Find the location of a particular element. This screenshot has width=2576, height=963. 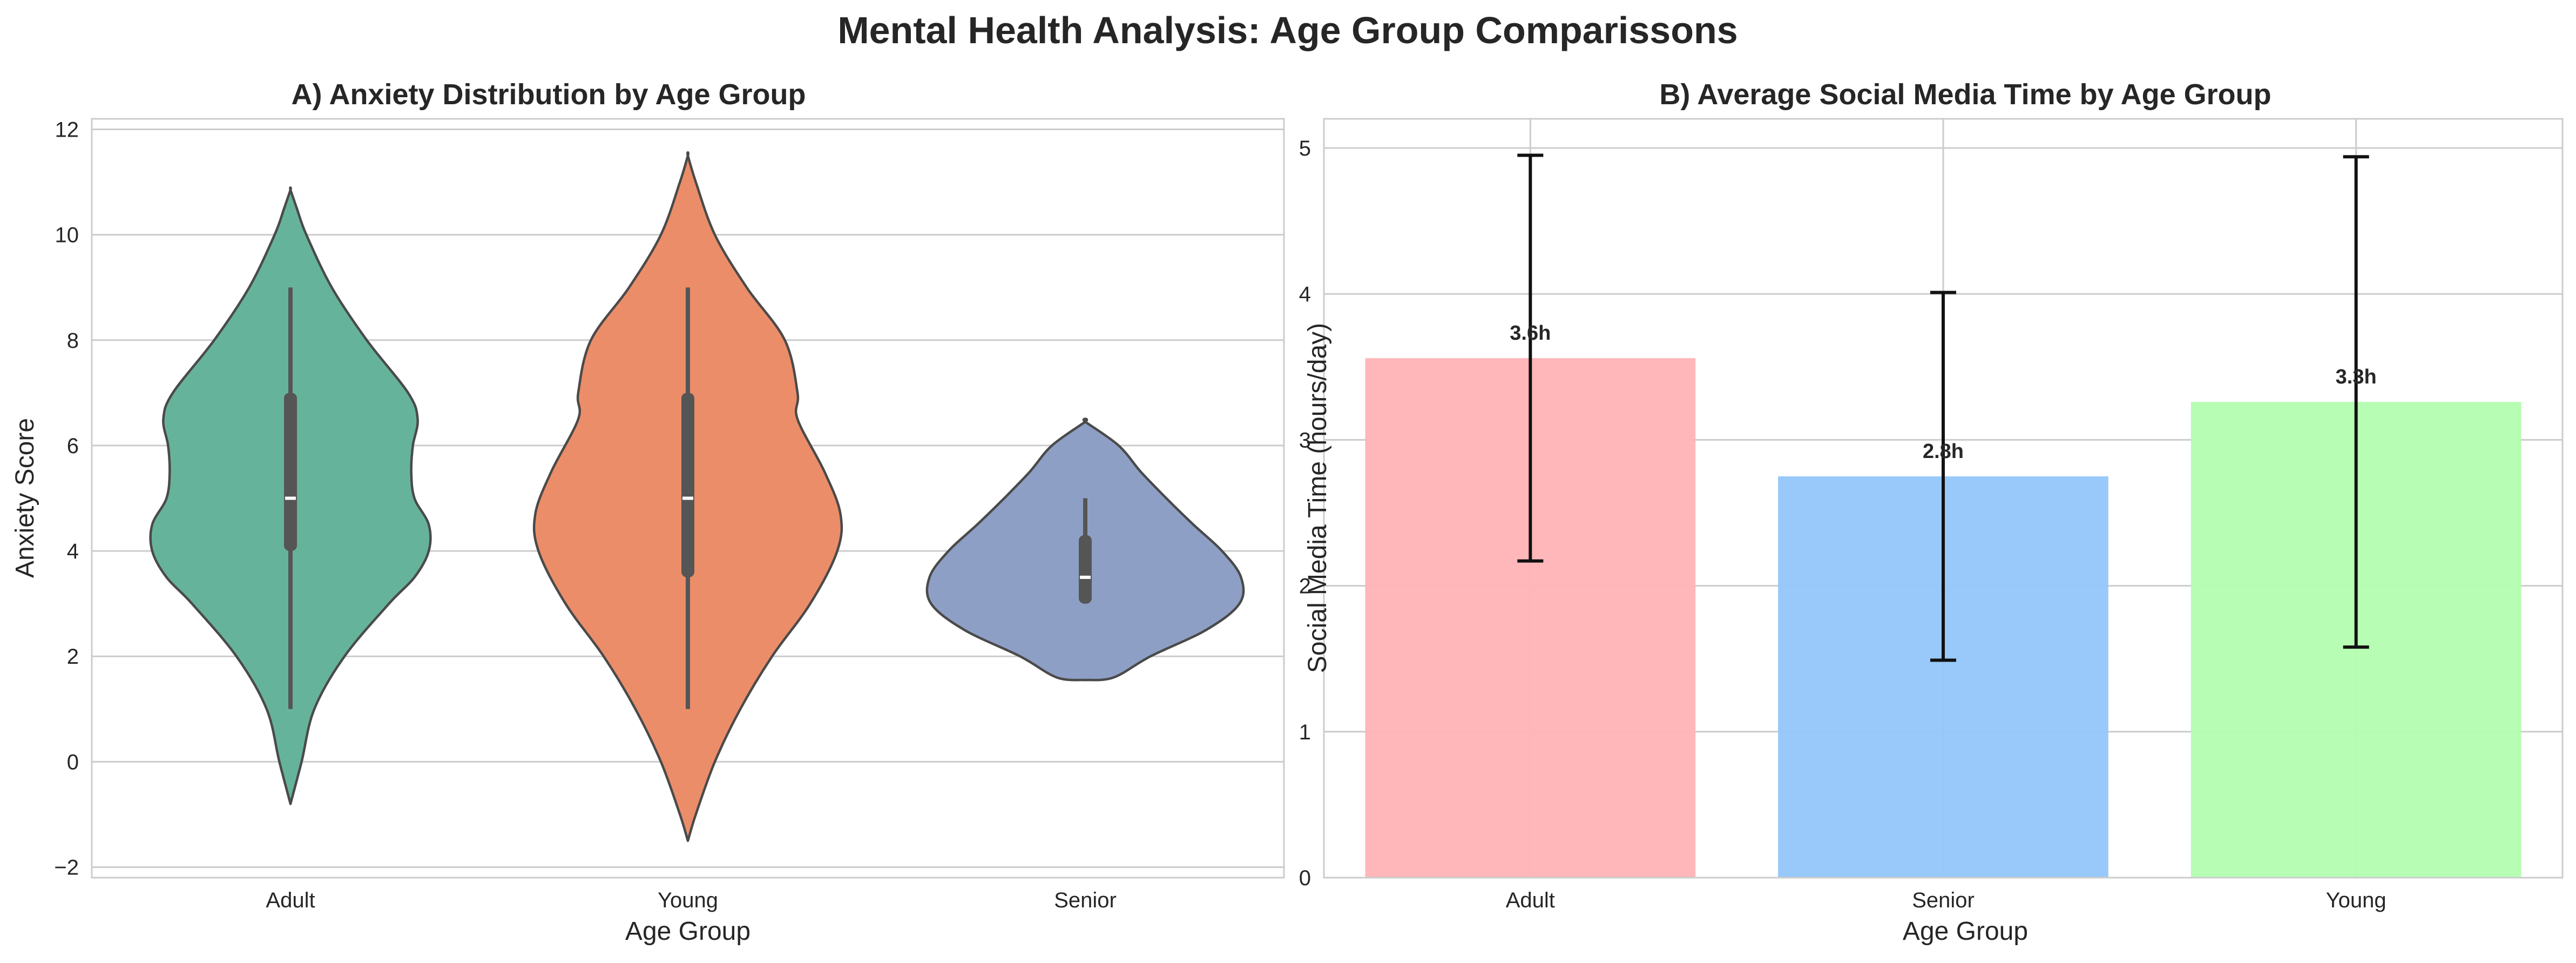

bar-value-labels: 3.6h 2.8h 3.3h is located at coordinates (1943, 392).